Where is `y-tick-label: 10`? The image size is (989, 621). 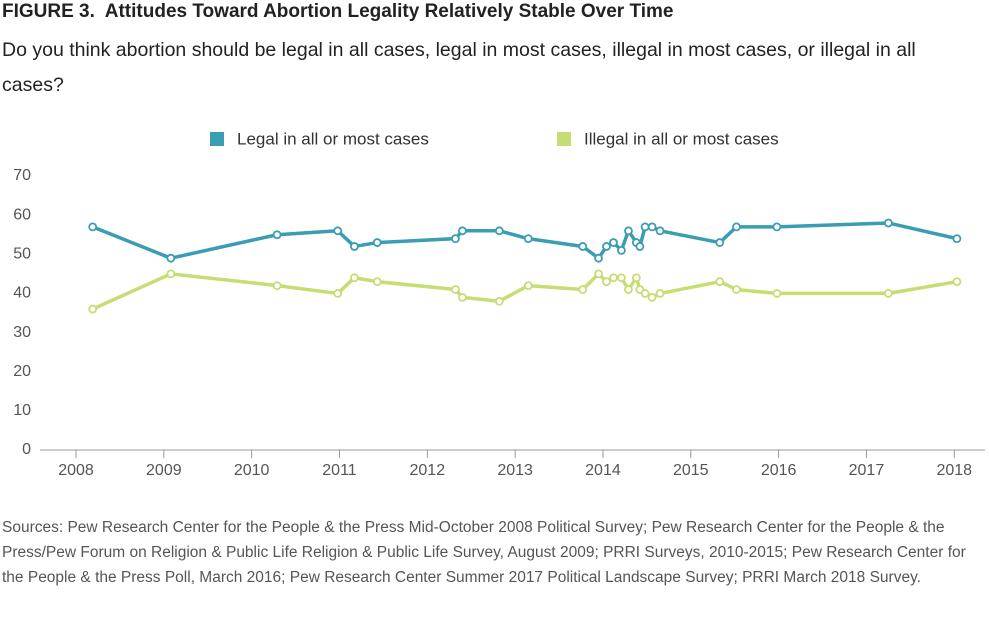
y-tick-label: 10 is located at coordinates (22, 410).